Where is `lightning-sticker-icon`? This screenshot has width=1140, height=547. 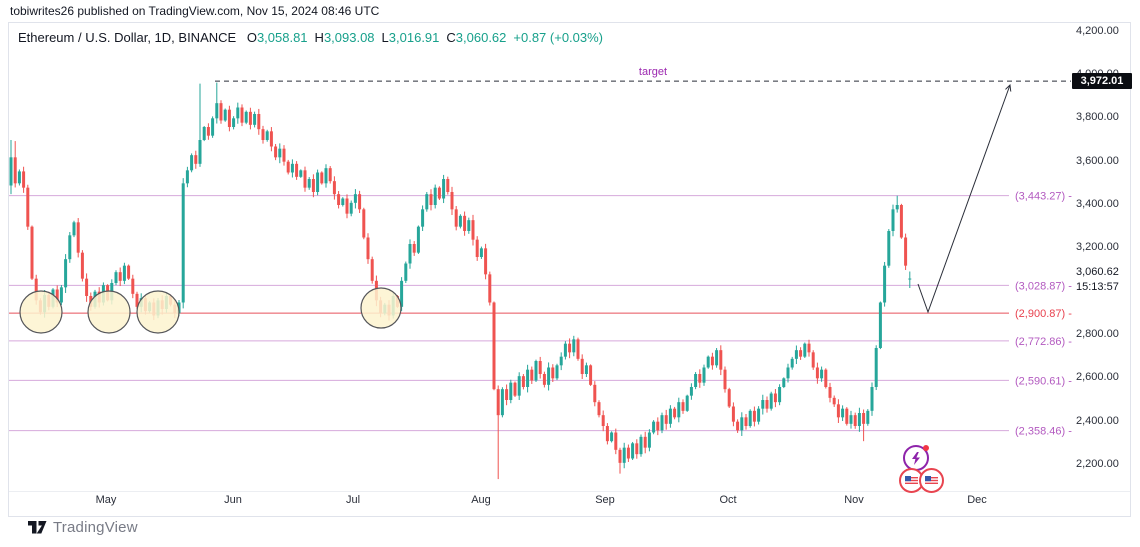
lightning-sticker-icon is located at coordinates (916, 458).